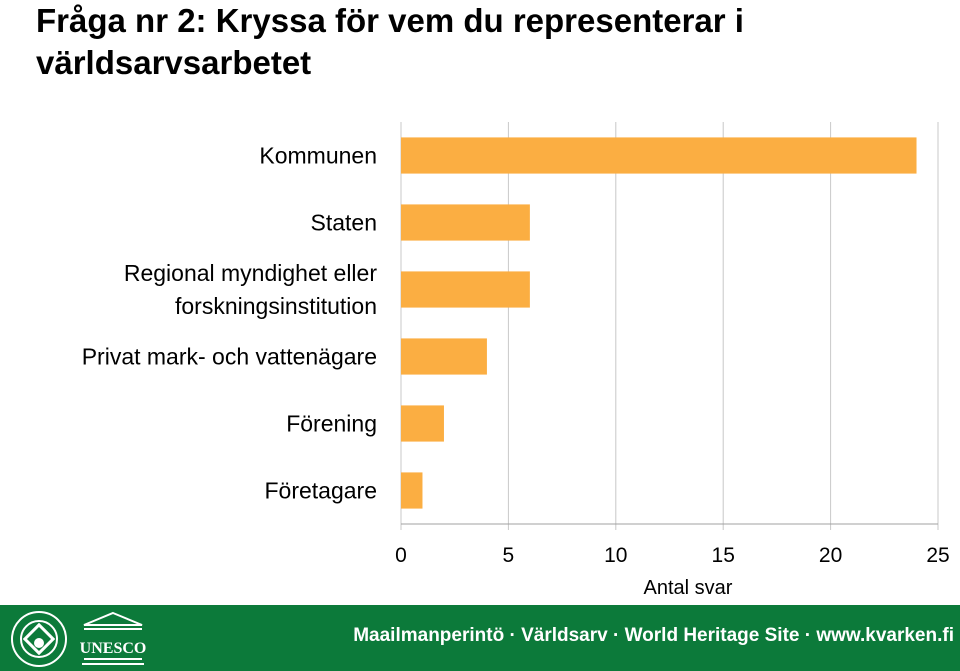 This screenshot has height=671, width=960. Describe the element at coordinates (39, 639) in the screenshot. I see `world-heritage-emblem-icon` at that location.